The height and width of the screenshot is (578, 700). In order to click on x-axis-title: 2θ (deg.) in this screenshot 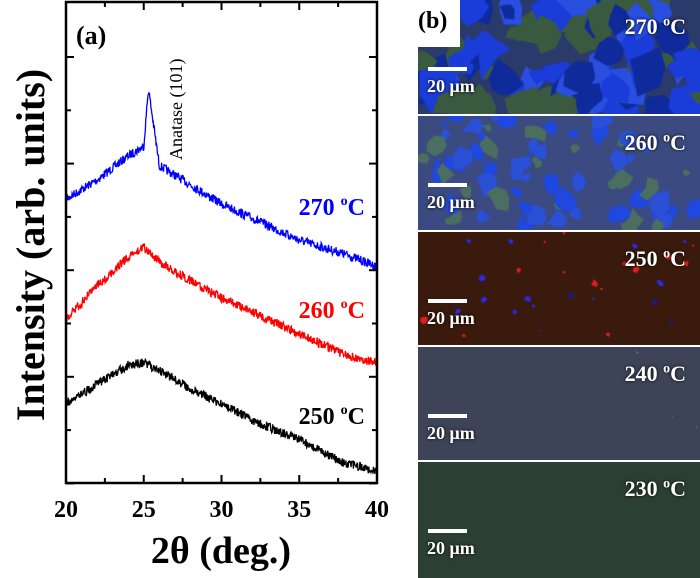, I will do `click(221, 551)`.